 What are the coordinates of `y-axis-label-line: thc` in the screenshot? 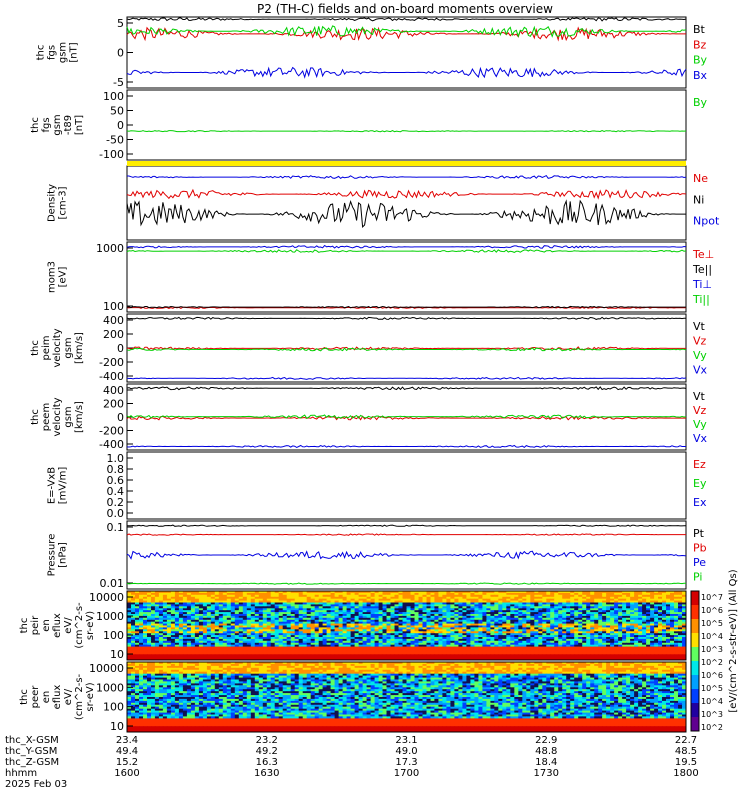 It's located at (35, 348).